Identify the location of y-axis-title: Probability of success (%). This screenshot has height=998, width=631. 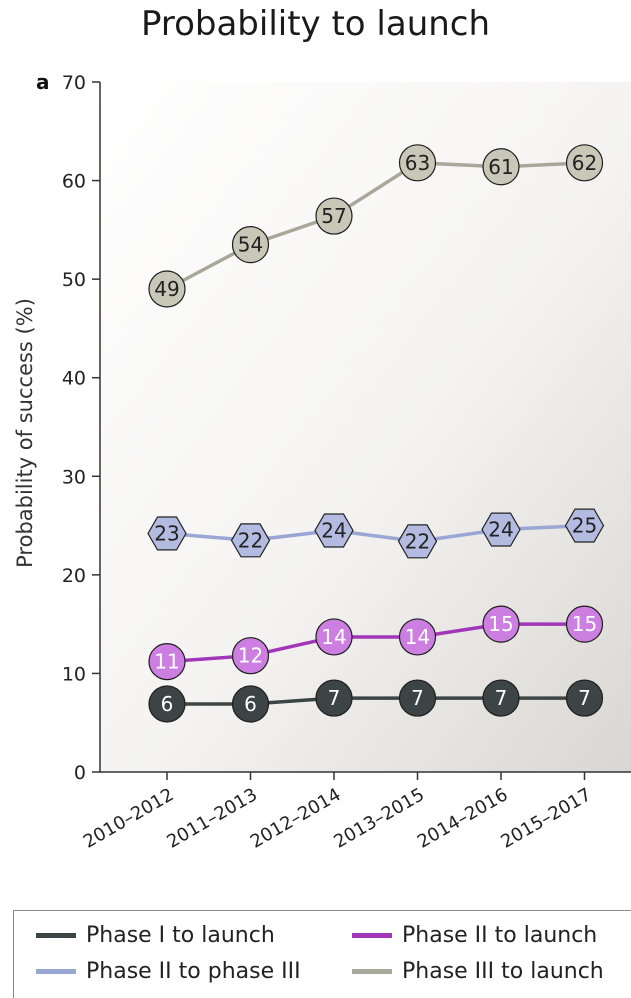
(25, 433).